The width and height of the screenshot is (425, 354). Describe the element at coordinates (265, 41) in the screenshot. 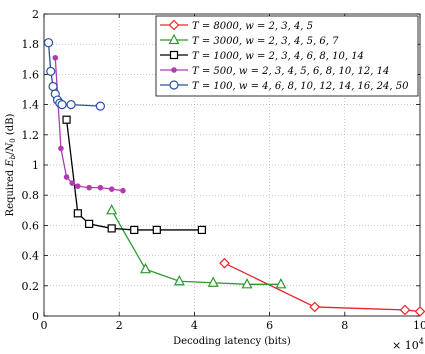

I see `legend-label: T = 3000, w = 2, 3, 4, 5, 6, 7` at that location.